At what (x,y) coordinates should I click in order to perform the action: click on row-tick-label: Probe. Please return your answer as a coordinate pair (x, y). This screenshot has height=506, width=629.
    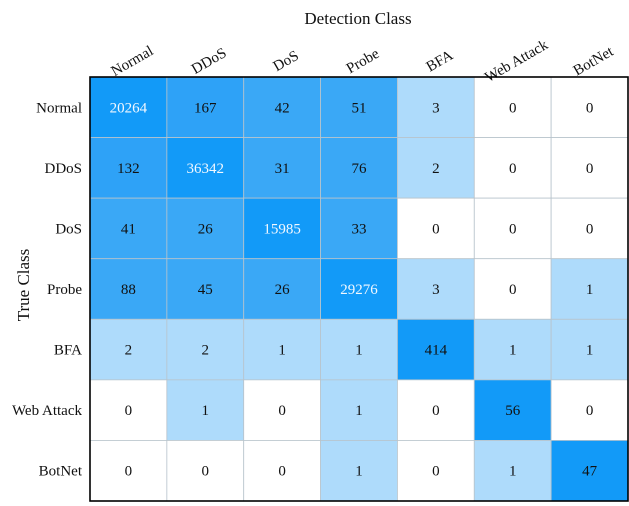
    Looking at the image, I should click on (64, 290).